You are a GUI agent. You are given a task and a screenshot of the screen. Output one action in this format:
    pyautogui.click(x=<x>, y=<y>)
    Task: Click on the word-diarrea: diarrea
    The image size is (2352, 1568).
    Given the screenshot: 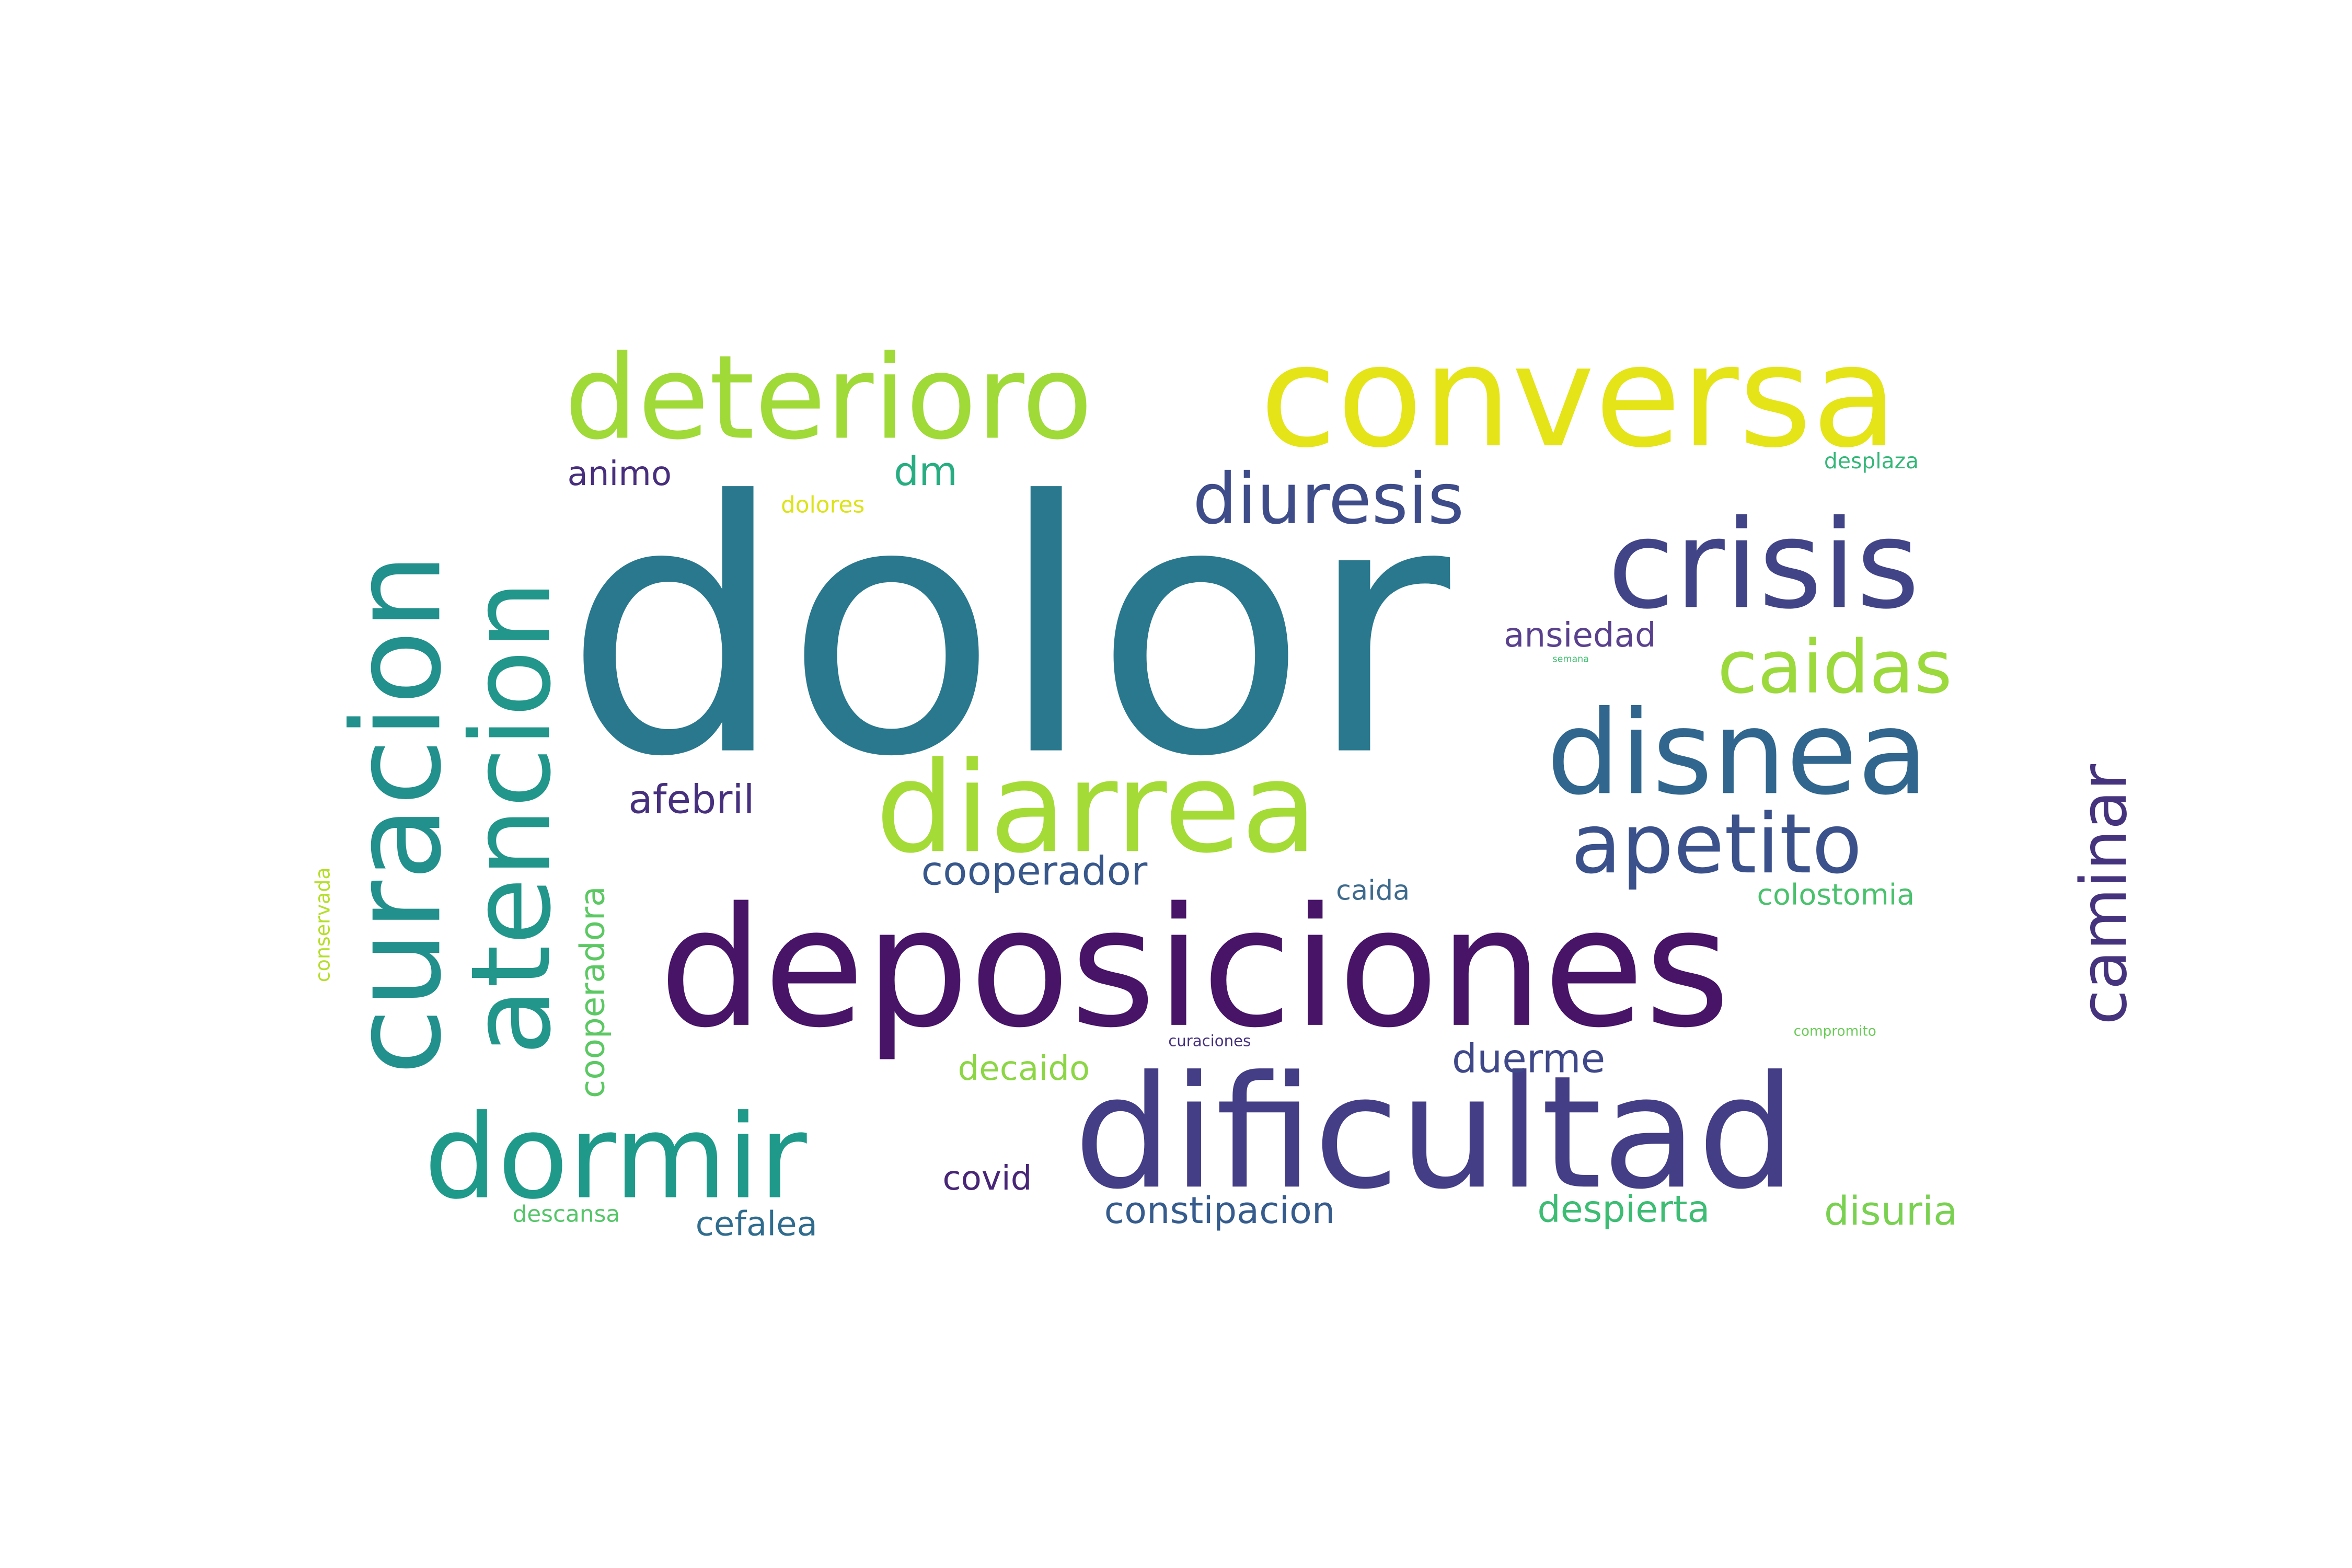 What is the action you would take?
    pyautogui.click(x=1096, y=808)
    